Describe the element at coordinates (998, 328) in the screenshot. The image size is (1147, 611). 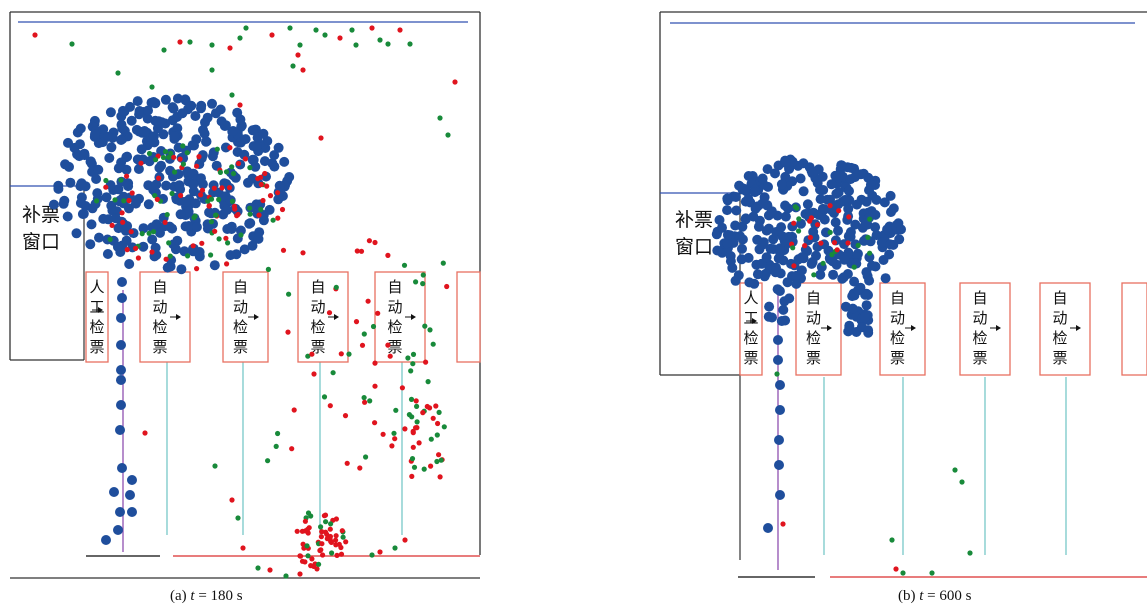
I see `gate-arrow-head` at that location.